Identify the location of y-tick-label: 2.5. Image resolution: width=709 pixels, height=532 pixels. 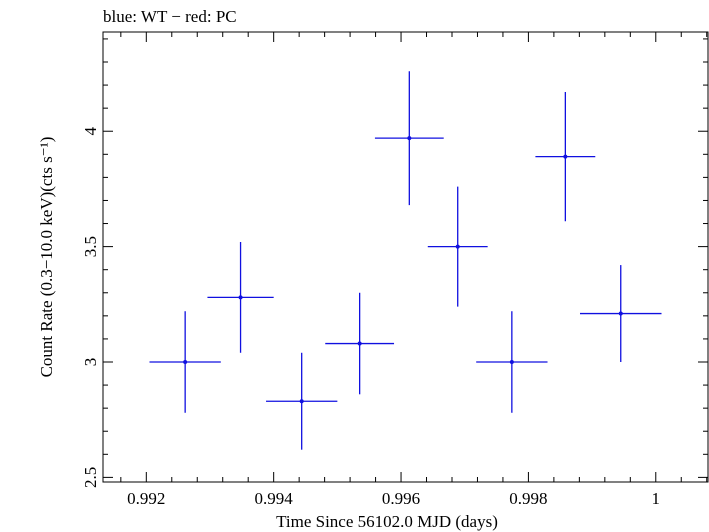
(90, 477).